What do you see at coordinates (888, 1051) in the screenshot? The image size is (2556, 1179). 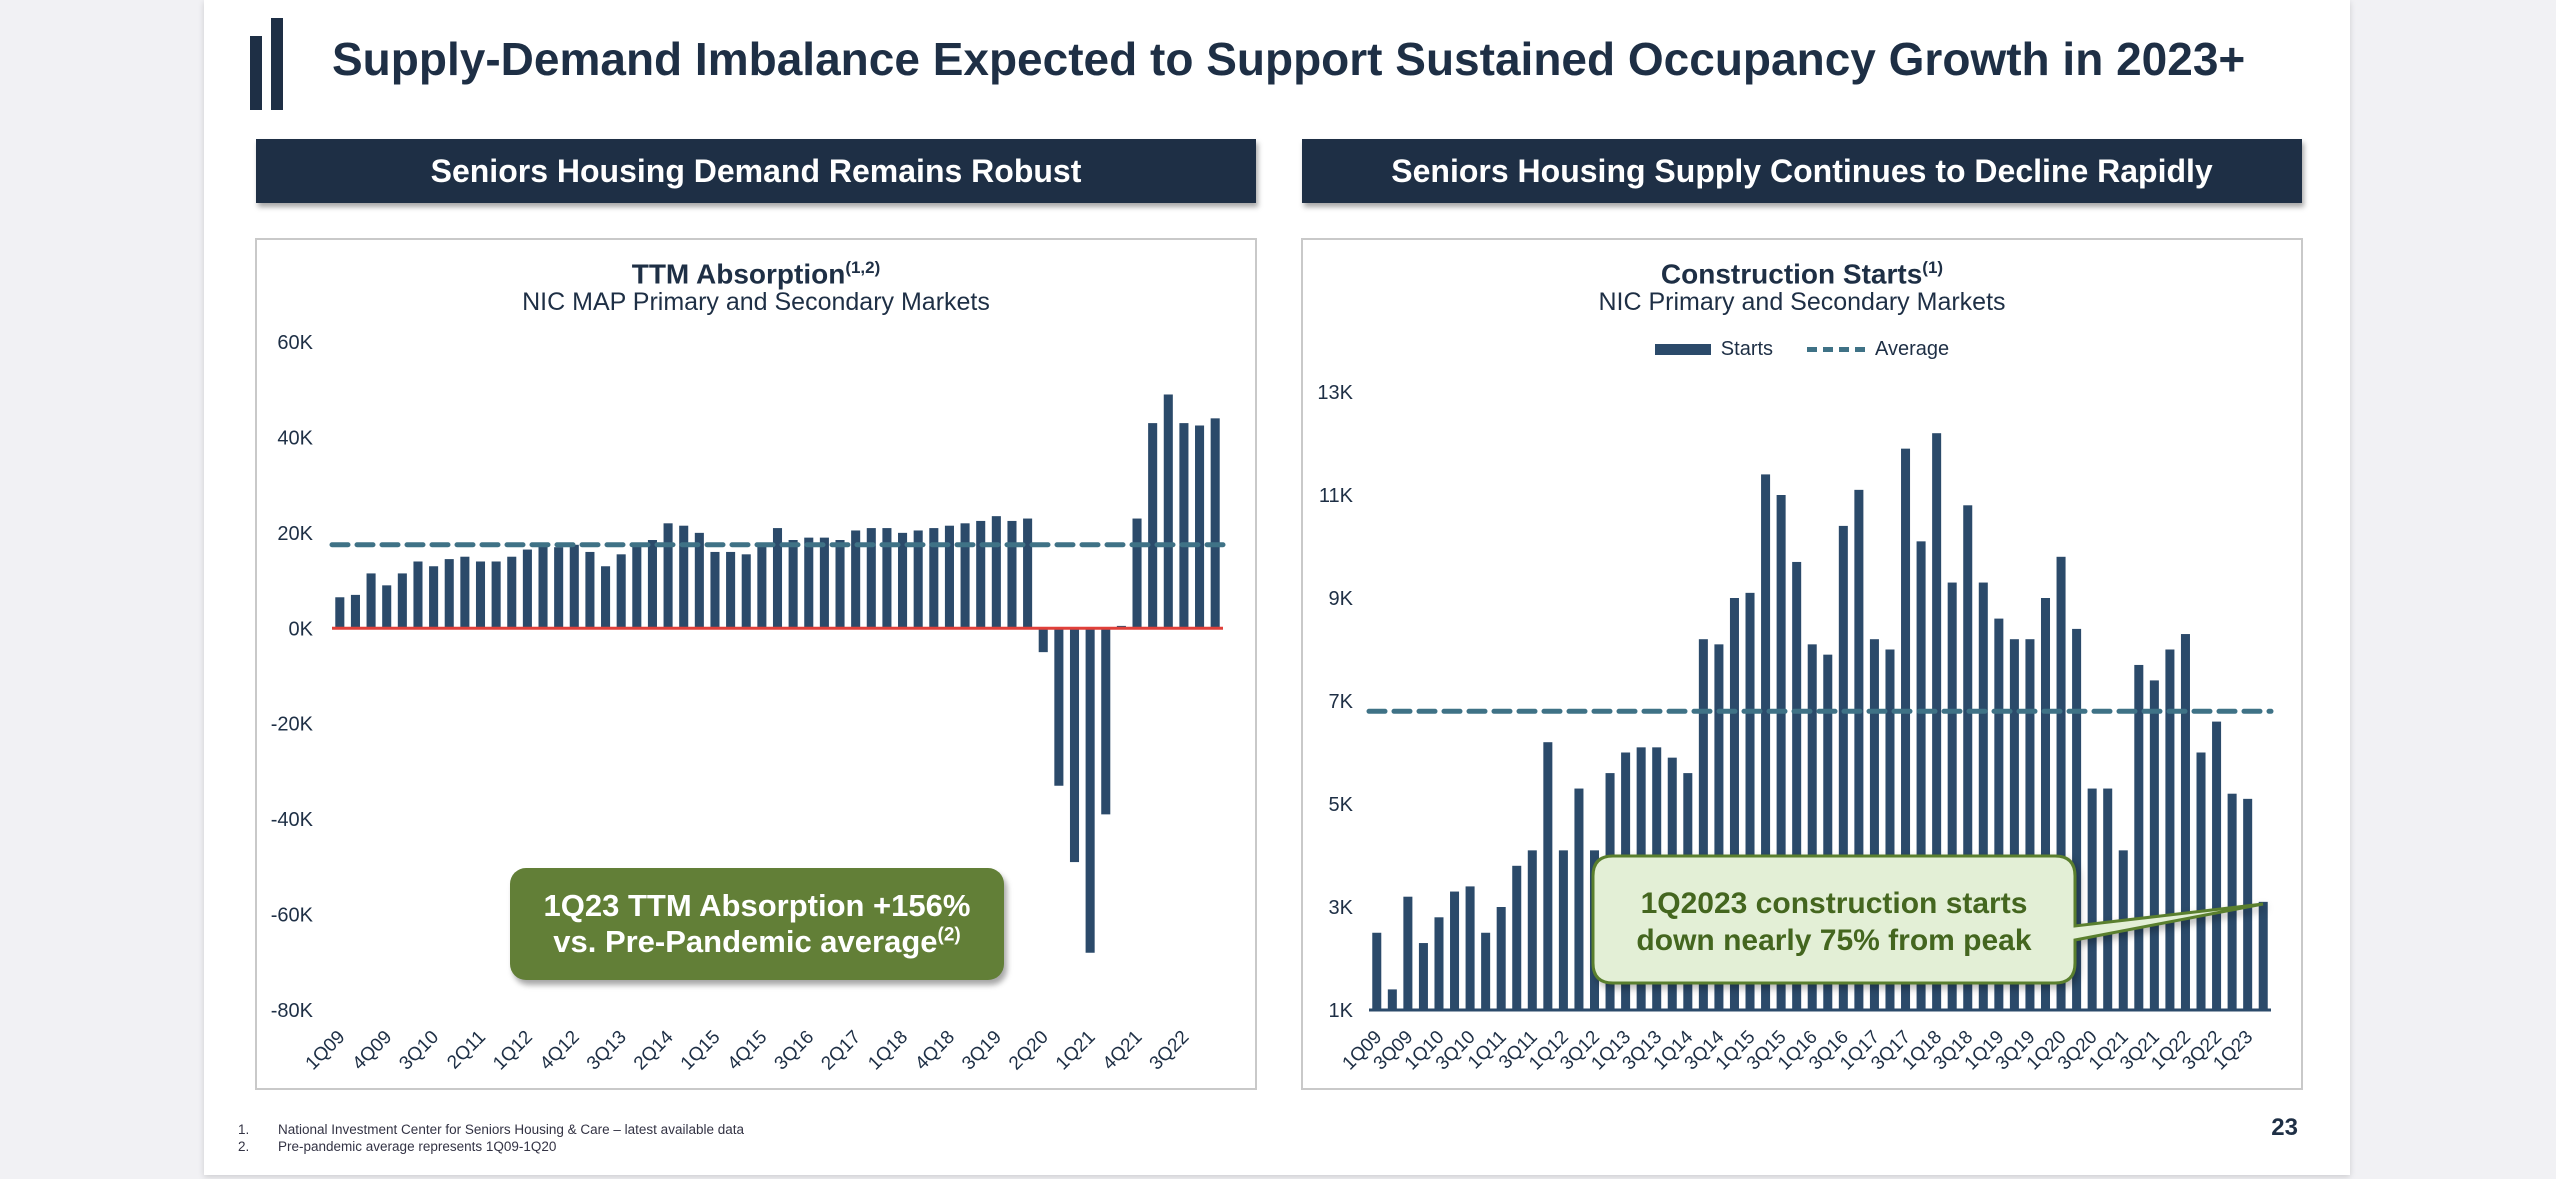 I see `x-tick-label: 1Q18` at bounding box center [888, 1051].